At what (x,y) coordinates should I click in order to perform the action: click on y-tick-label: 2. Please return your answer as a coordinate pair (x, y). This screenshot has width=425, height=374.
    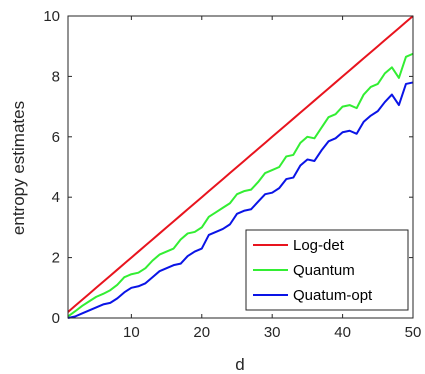
    Looking at the image, I should click on (56, 258).